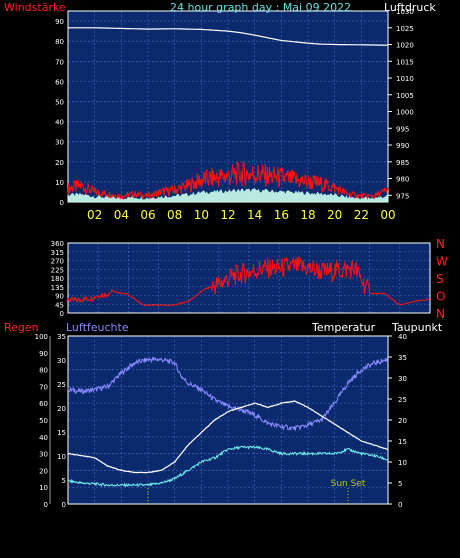  I want to click on wind-y-tick: 60, so click(59, 82).